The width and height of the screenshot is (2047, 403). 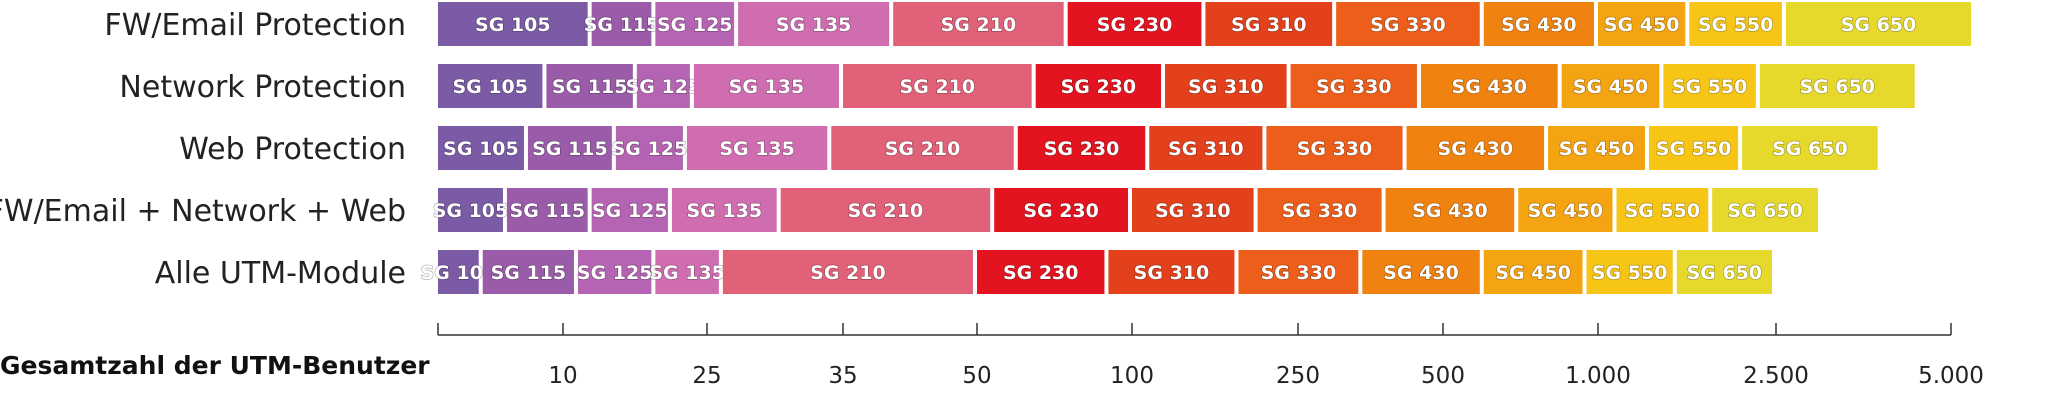 I want to click on tick-label: 1.000, so click(x=1598, y=376).